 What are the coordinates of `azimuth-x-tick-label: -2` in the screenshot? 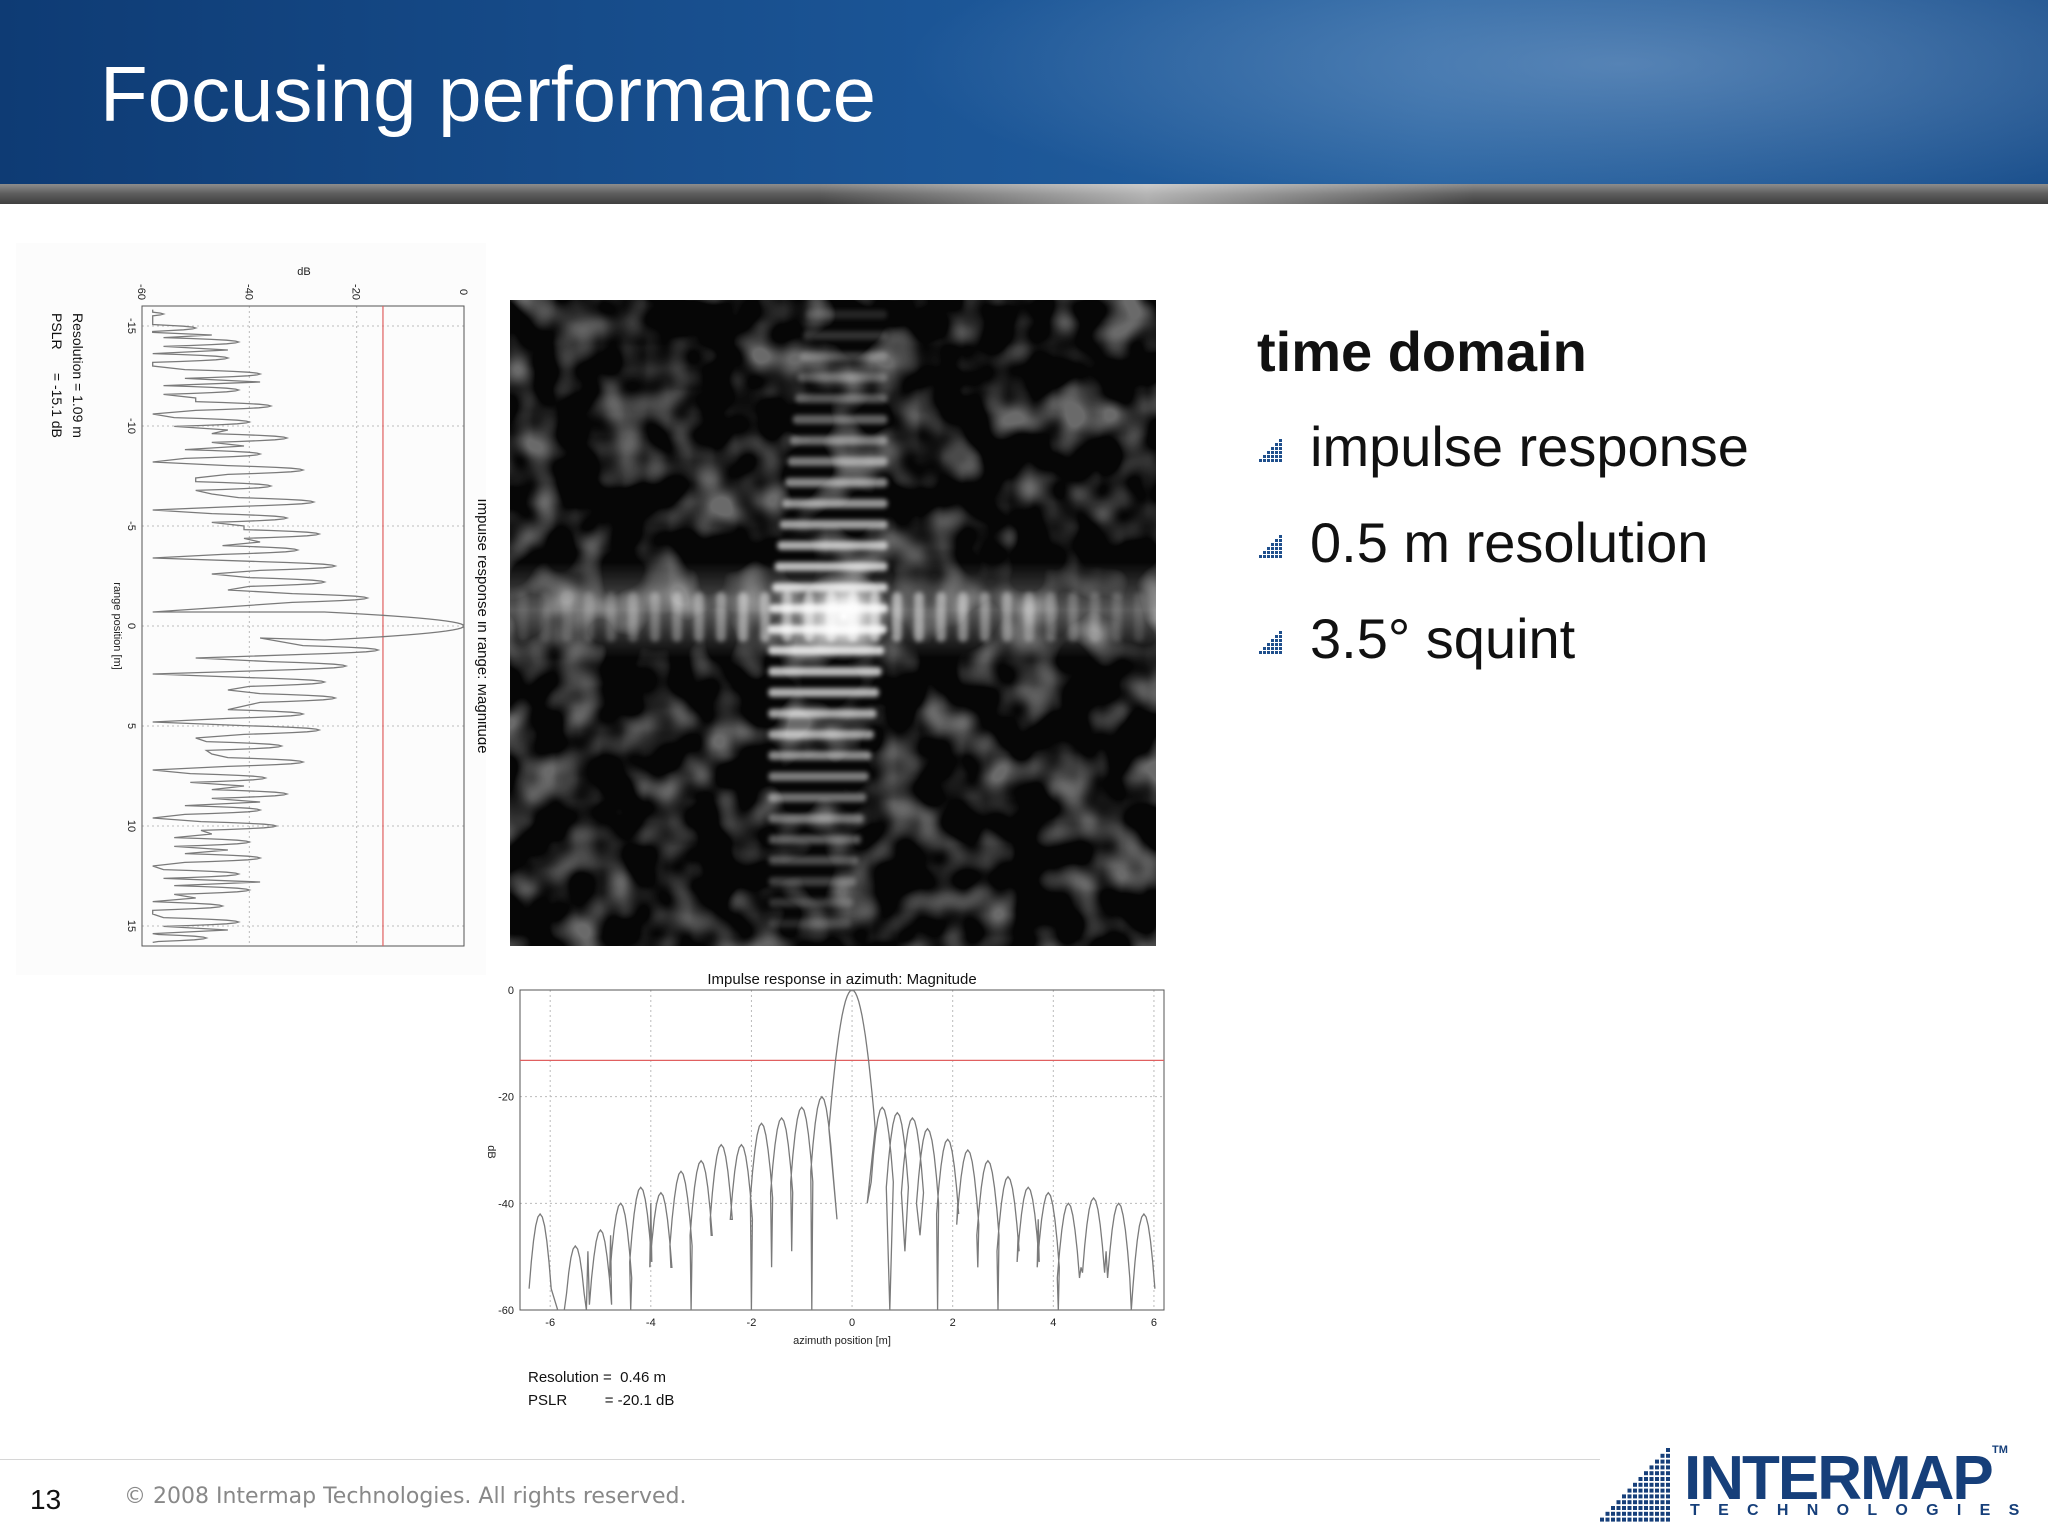 It's located at (752, 1323).